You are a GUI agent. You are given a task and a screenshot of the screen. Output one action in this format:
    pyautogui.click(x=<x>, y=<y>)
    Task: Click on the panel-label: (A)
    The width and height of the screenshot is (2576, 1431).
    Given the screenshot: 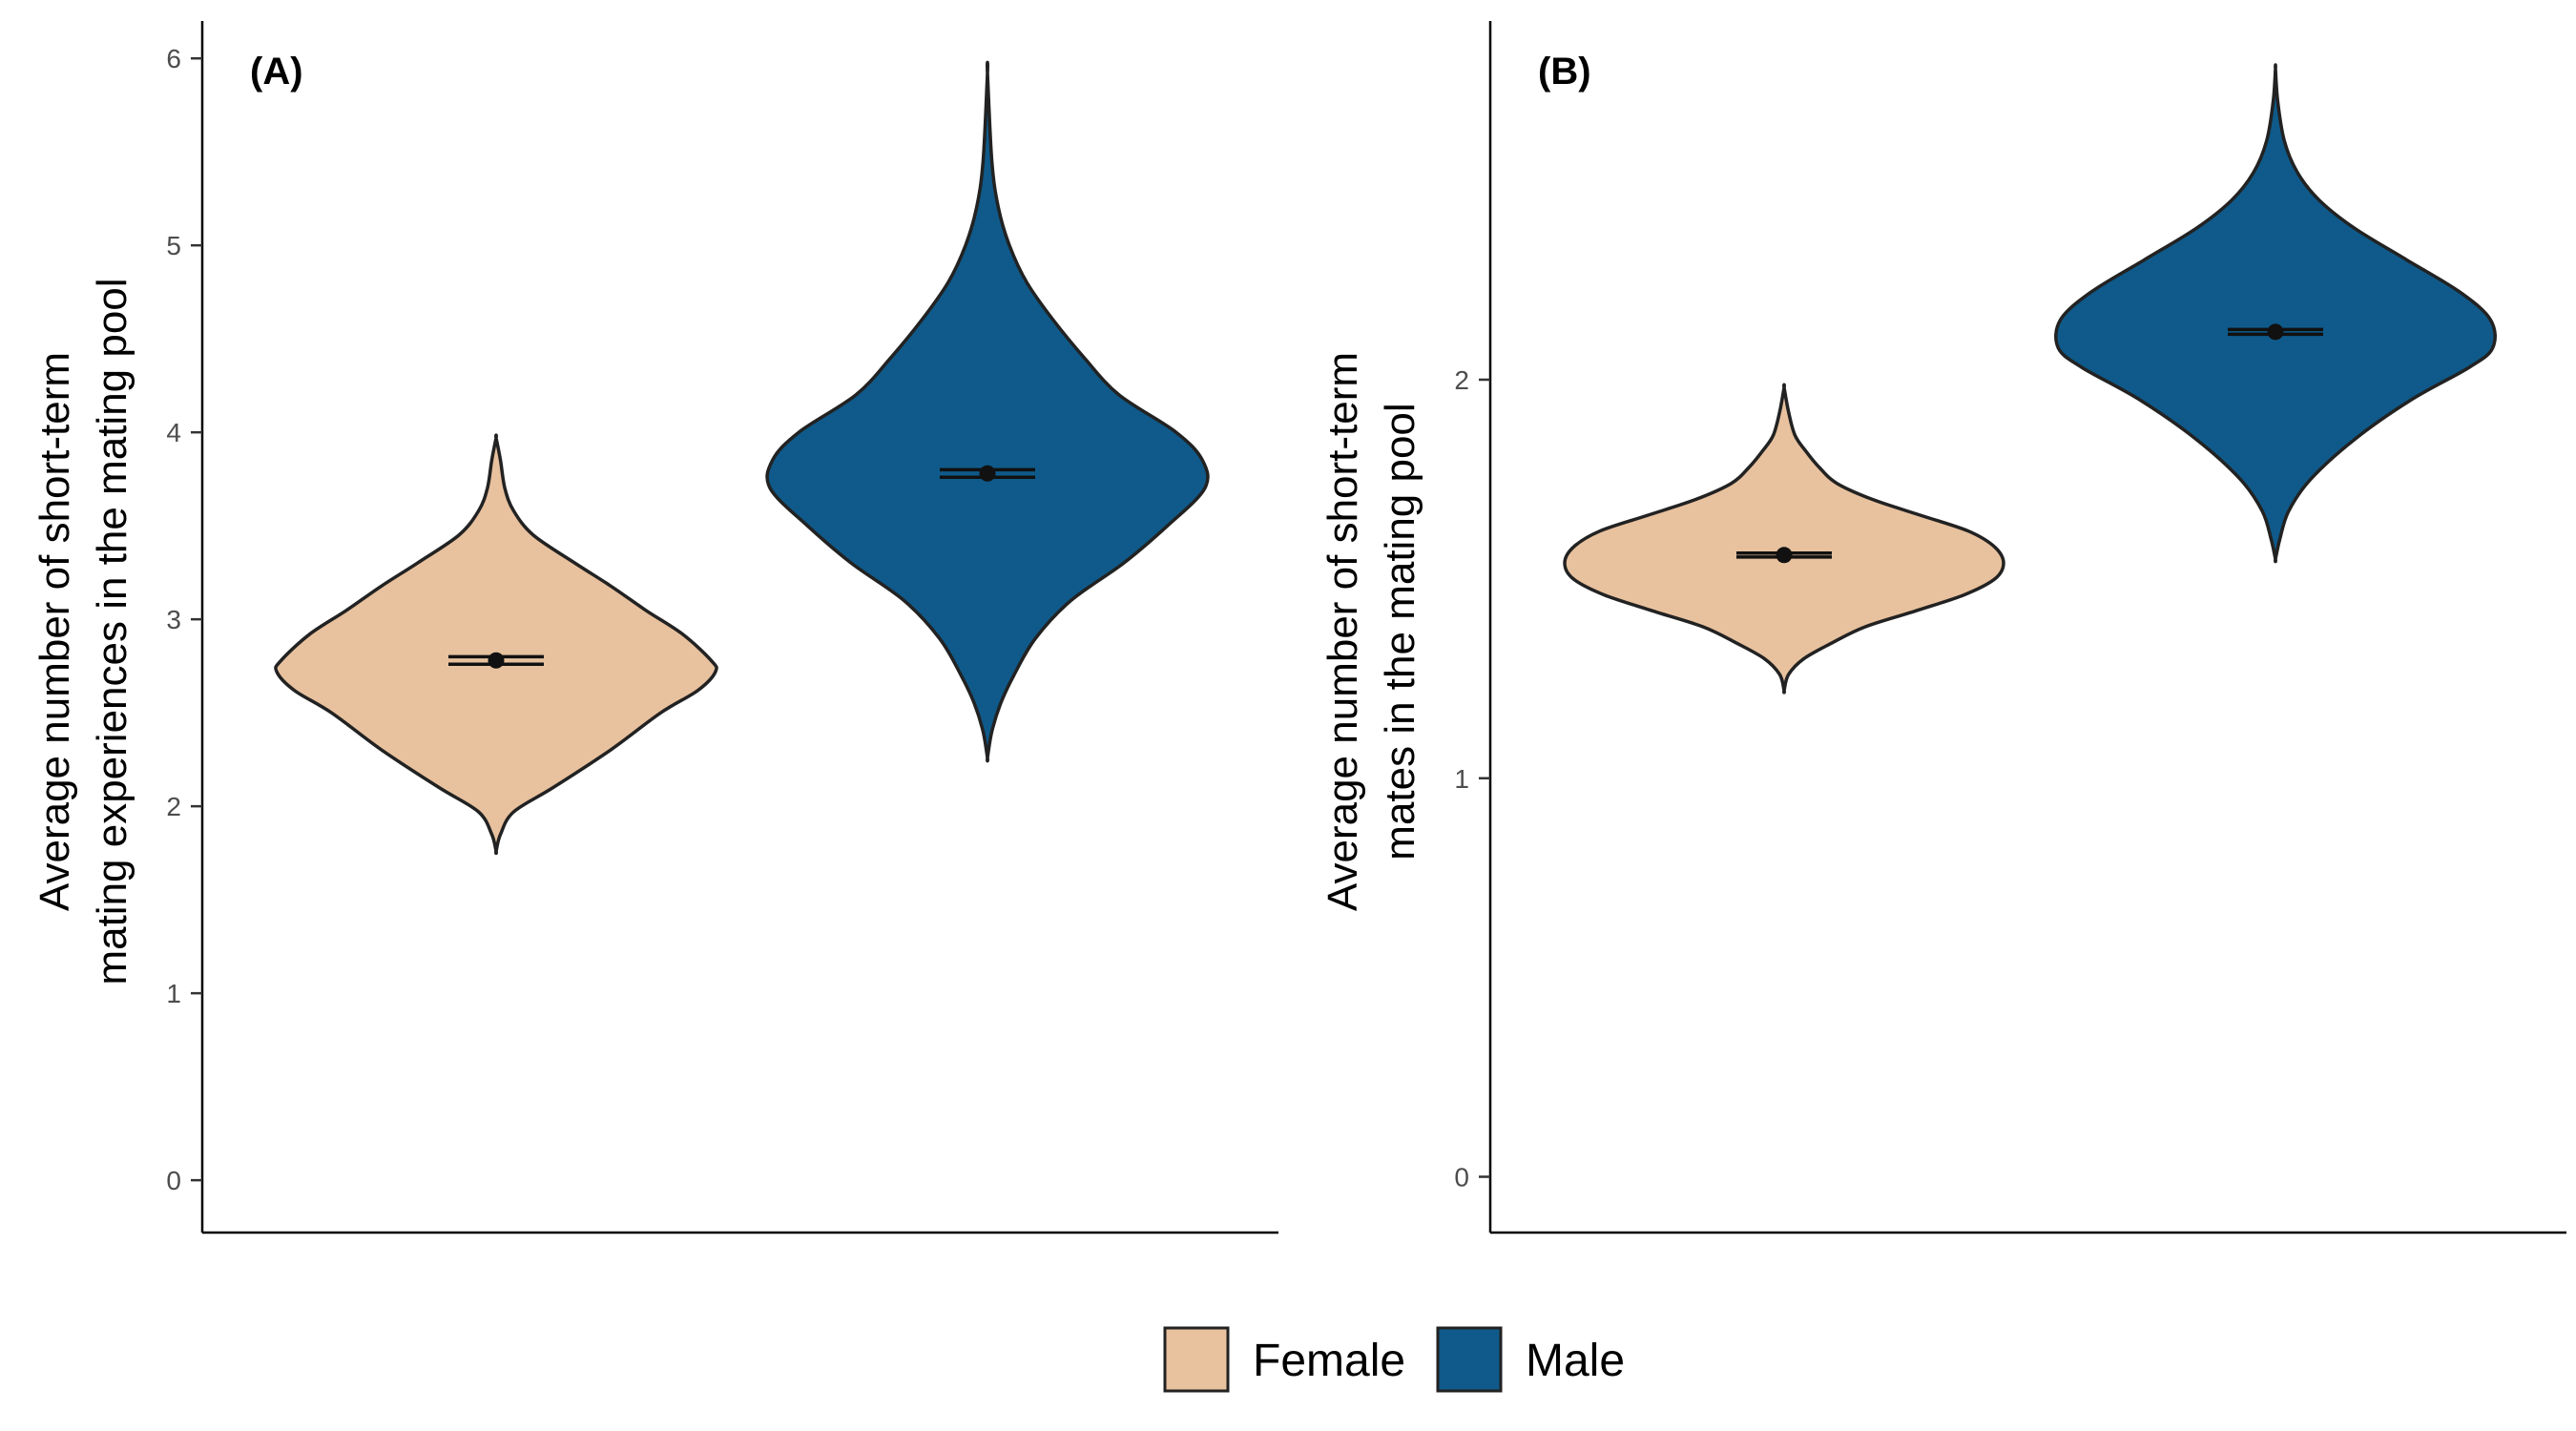 What is the action you would take?
    pyautogui.click(x=276, y=72)
    